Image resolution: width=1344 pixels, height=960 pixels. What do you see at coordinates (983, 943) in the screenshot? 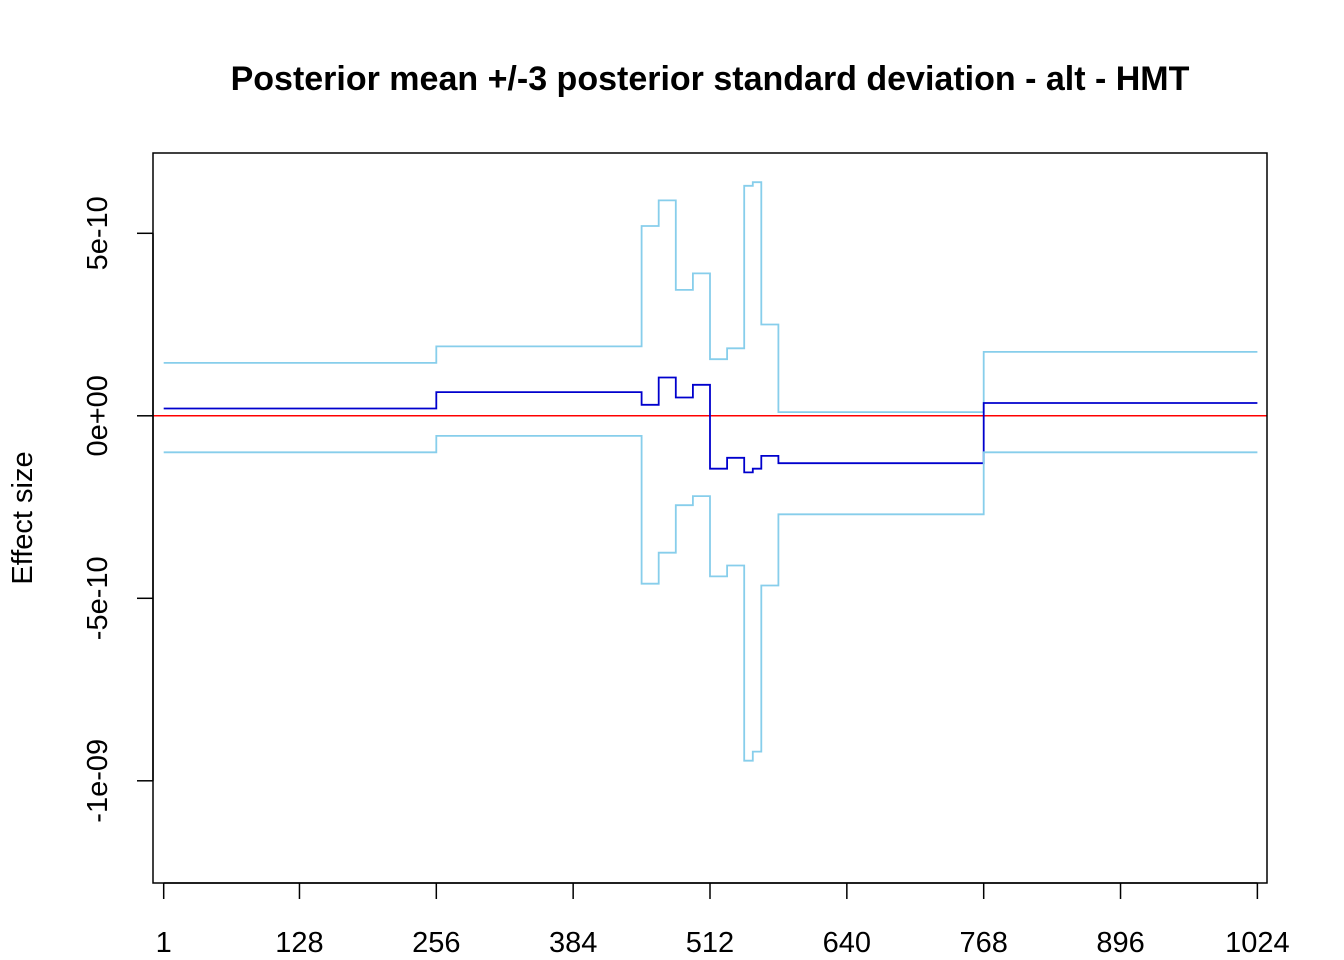
I see `x-tick-label: 768` at bounding box center [983, 943].